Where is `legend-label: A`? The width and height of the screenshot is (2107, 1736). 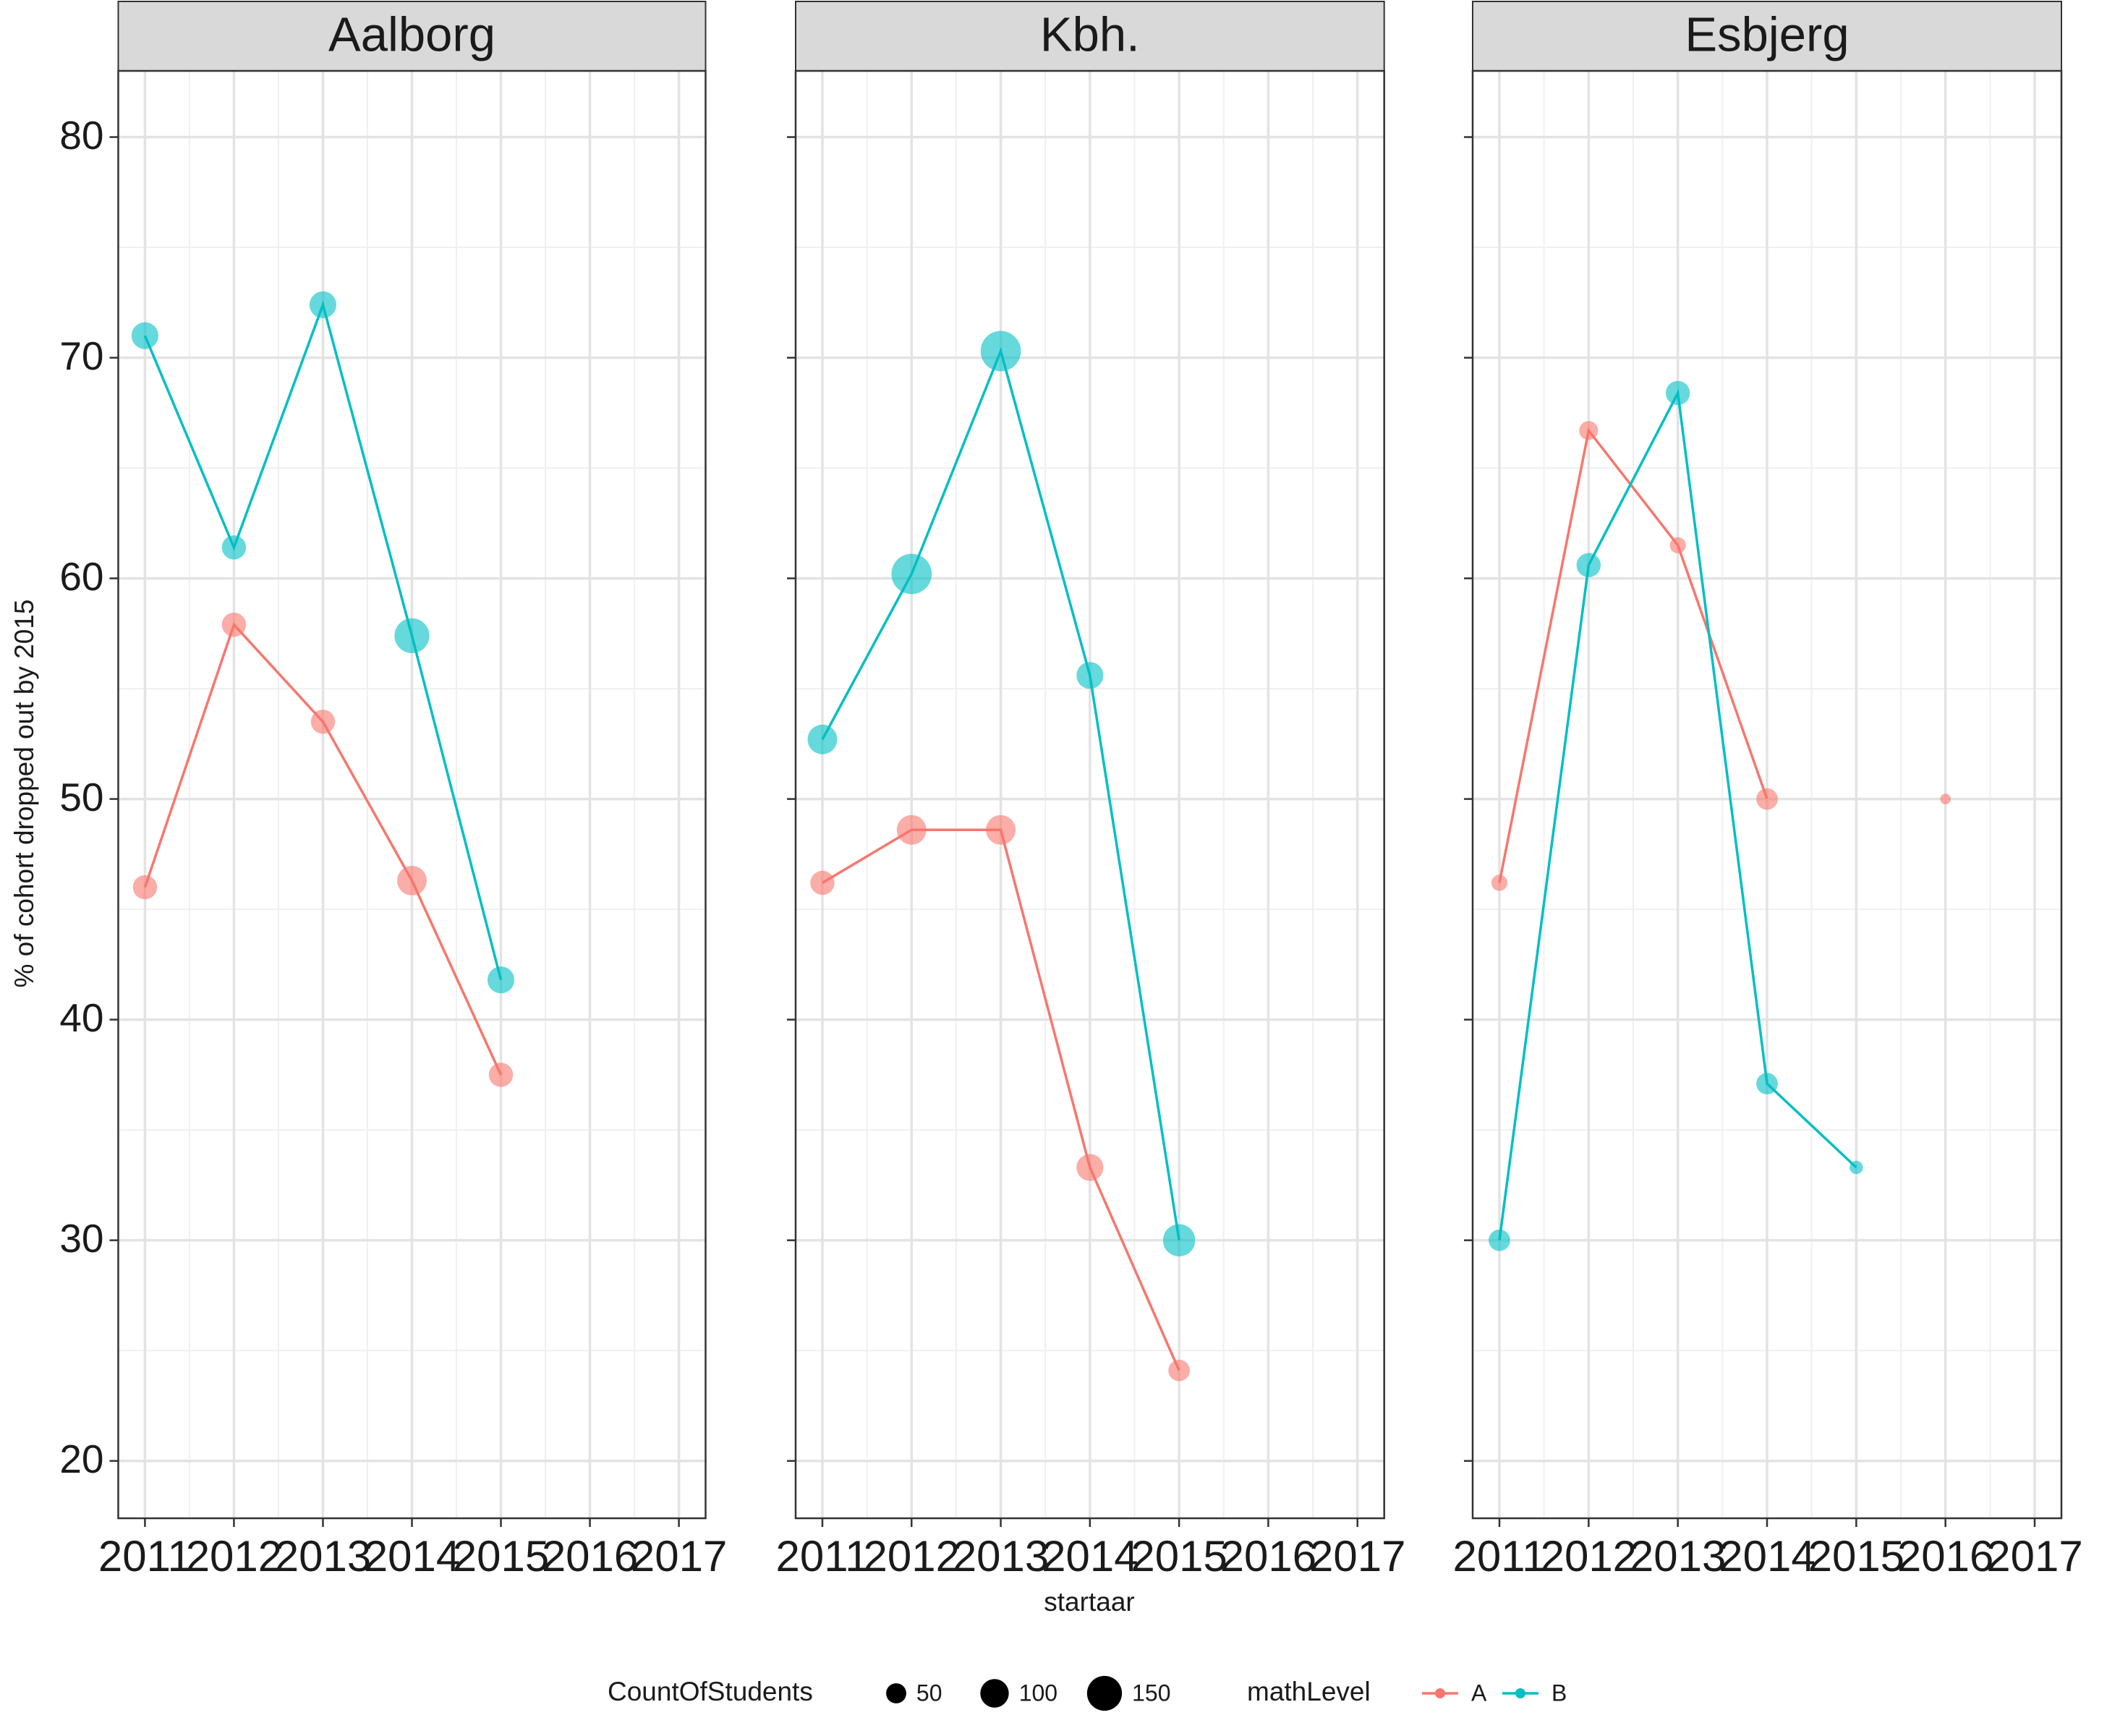
legend-label: A is located at coordinates (1479, 1693).